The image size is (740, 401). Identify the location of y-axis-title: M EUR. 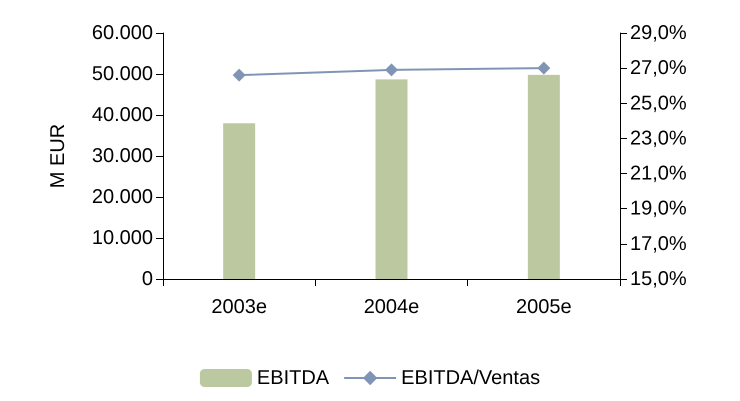
(58, 156).